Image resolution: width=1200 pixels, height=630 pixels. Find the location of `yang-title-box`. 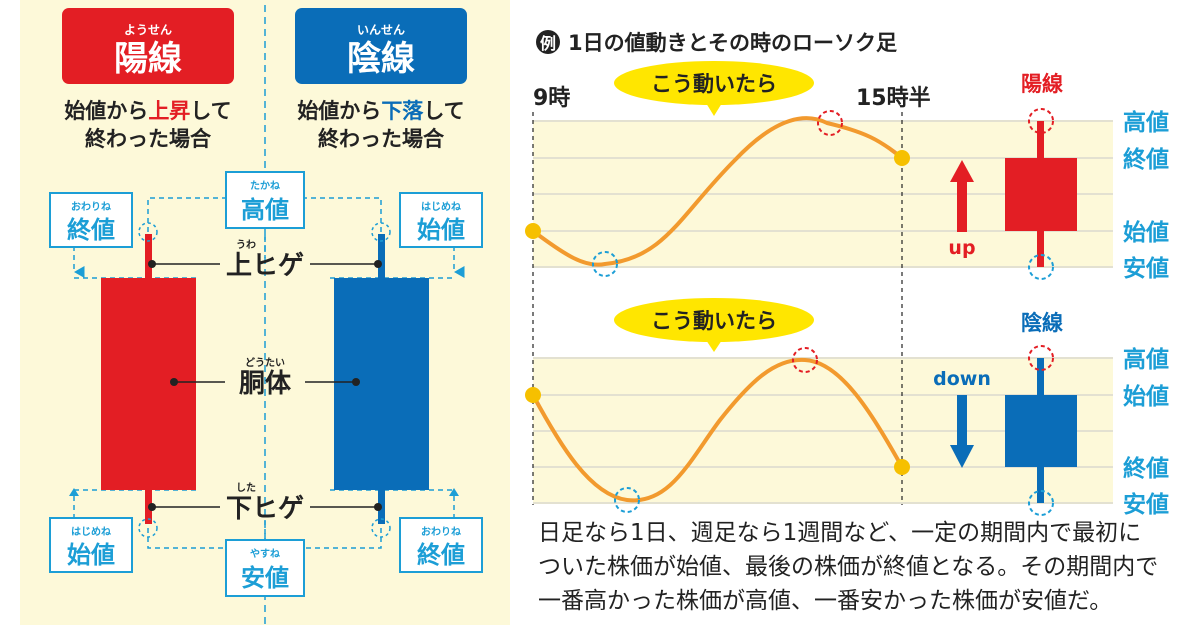

yang-title-box is located at coordinates (148, 46).